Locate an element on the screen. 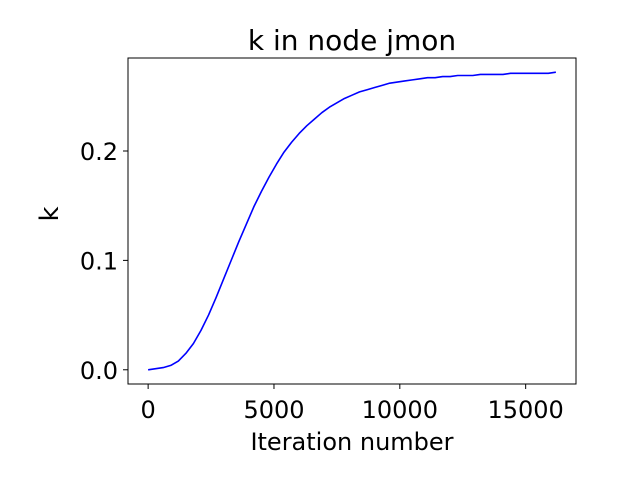 This screenshot has width=640, height=484. y-axis-label: k is located at coordinates (50, 213).